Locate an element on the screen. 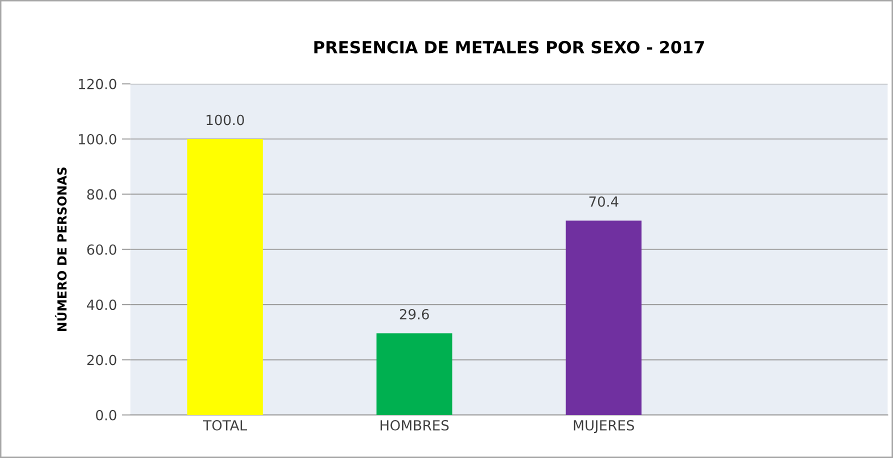 The width and height of the screenshot is (893, 458). data-label: 29.6 is located at coordinates (414, 314).